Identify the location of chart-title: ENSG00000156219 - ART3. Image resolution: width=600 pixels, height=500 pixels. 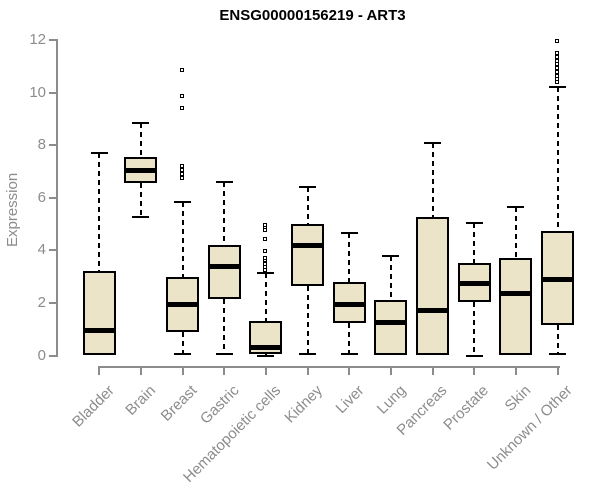
(312, 15).